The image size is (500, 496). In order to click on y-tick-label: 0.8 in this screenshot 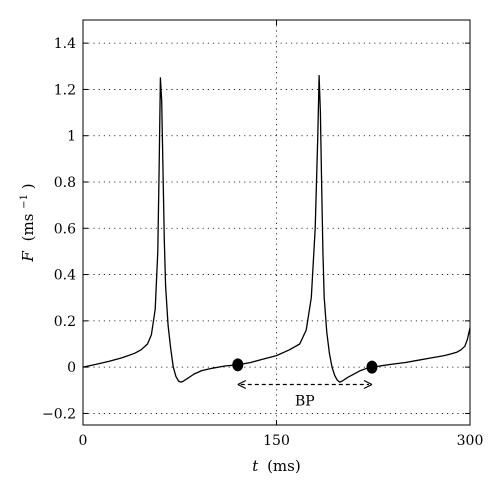, I will do `click(65, 183)`.